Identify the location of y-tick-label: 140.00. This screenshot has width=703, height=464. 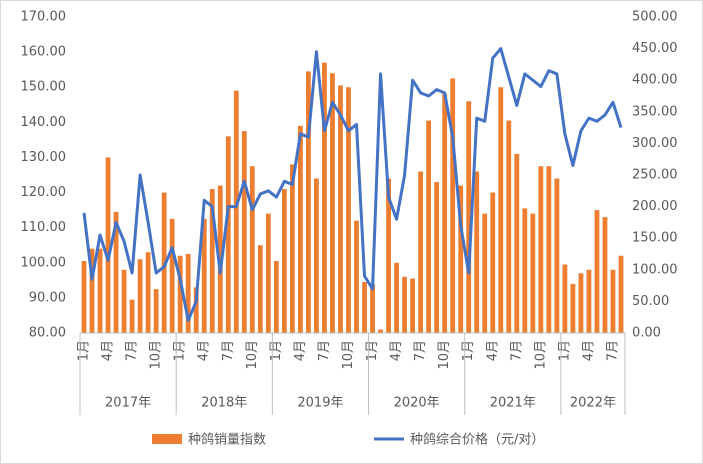
(44, 122).